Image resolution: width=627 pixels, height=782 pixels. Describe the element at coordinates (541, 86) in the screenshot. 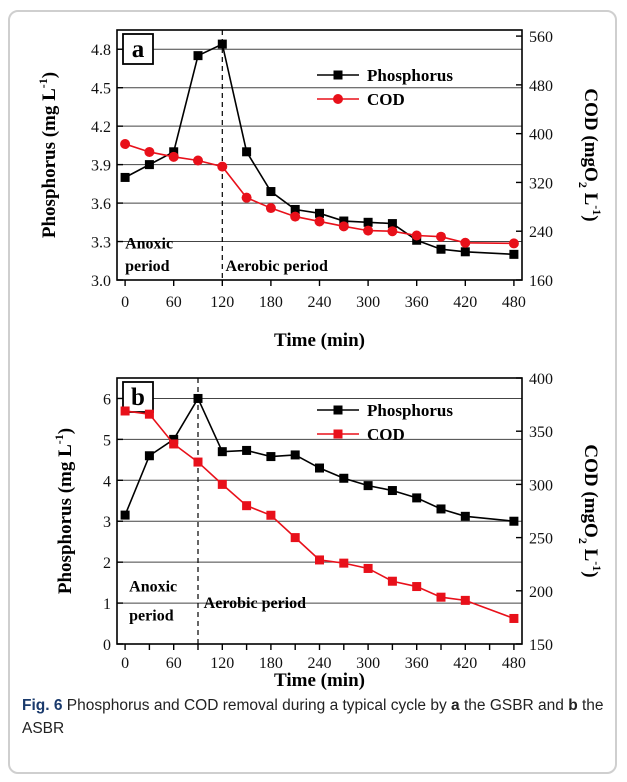

I see `y2-tick-label: 480` at that location.